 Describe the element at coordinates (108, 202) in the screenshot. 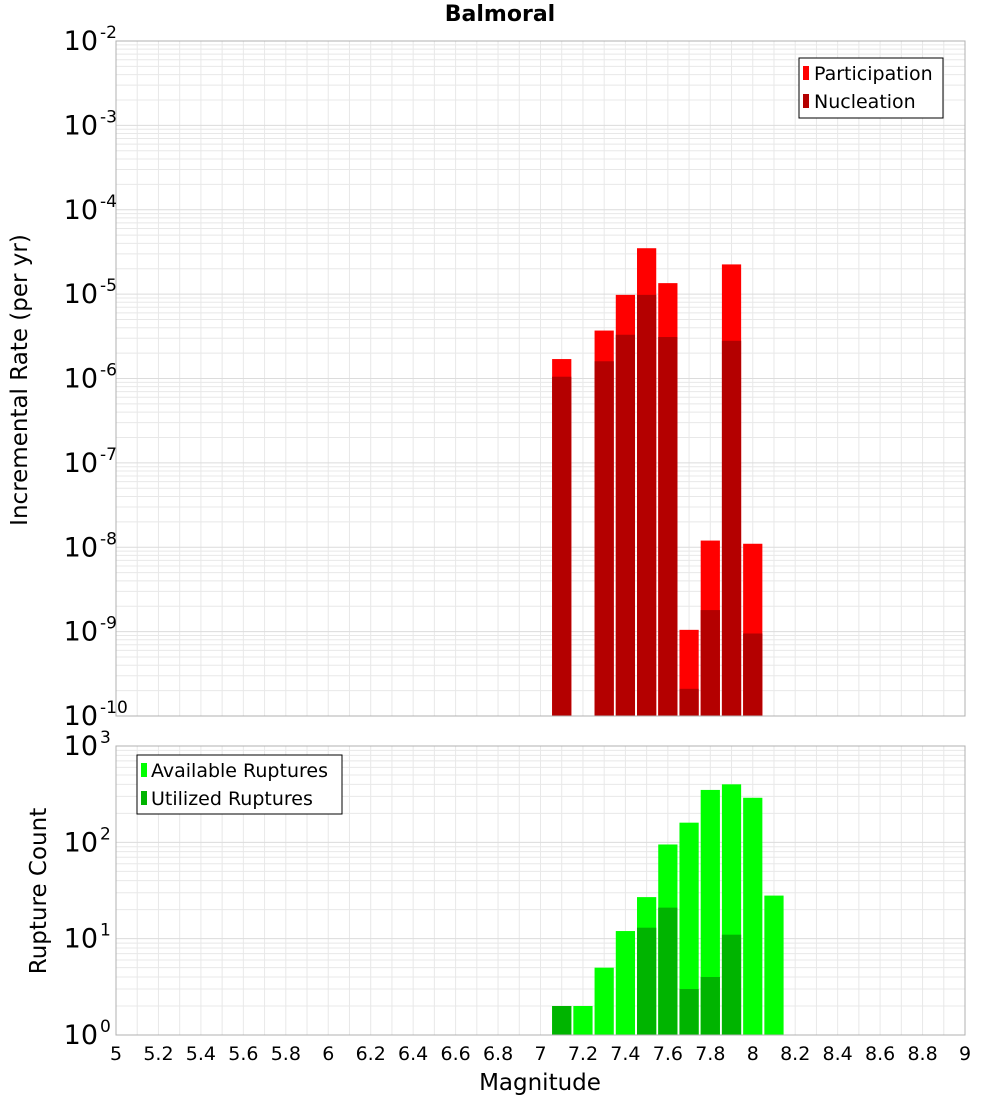

I see `rate-y-tick-exponent: -4` at that location.